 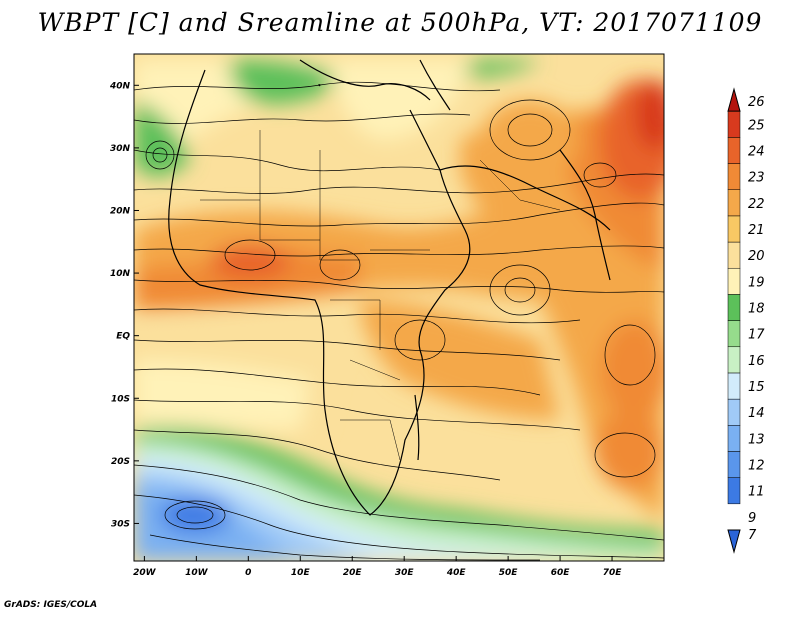 What do you see at coordinates (145, 573) in the screenshot?
I see `lon-tick-label: 20W` at bounding box center [145, 573].